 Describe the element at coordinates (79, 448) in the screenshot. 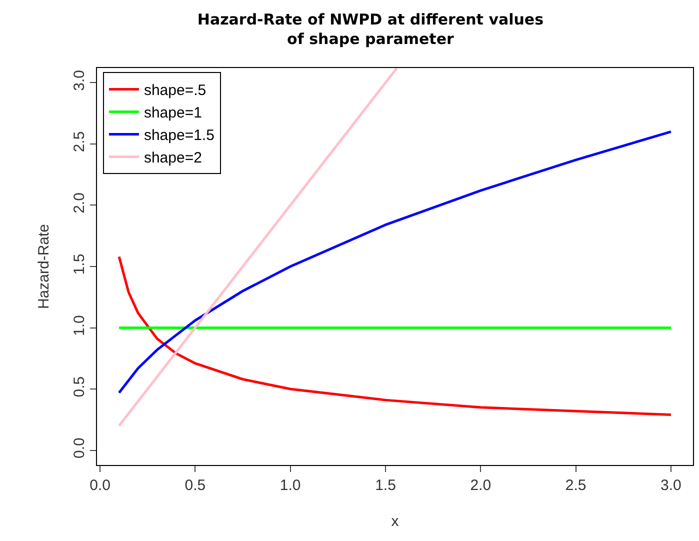

I see `y-tick-label: 0.0` at that location.